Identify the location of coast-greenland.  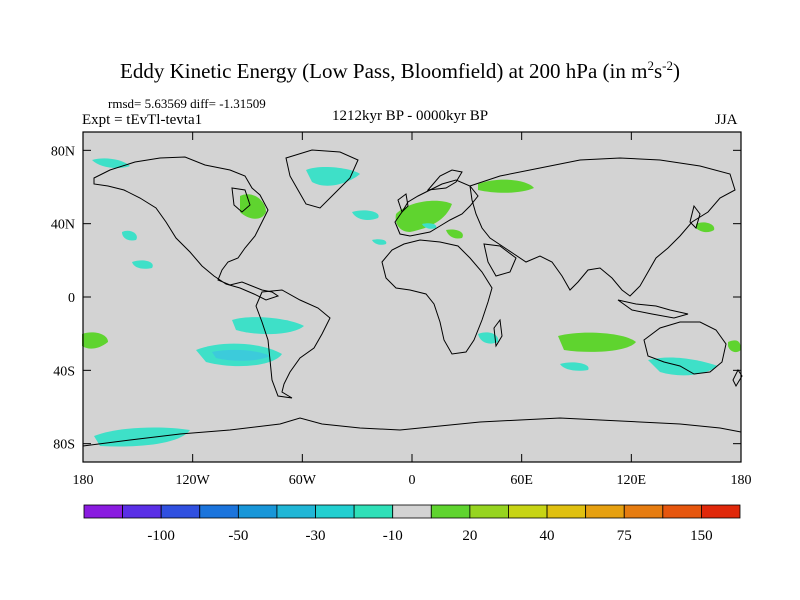
(322, 179).